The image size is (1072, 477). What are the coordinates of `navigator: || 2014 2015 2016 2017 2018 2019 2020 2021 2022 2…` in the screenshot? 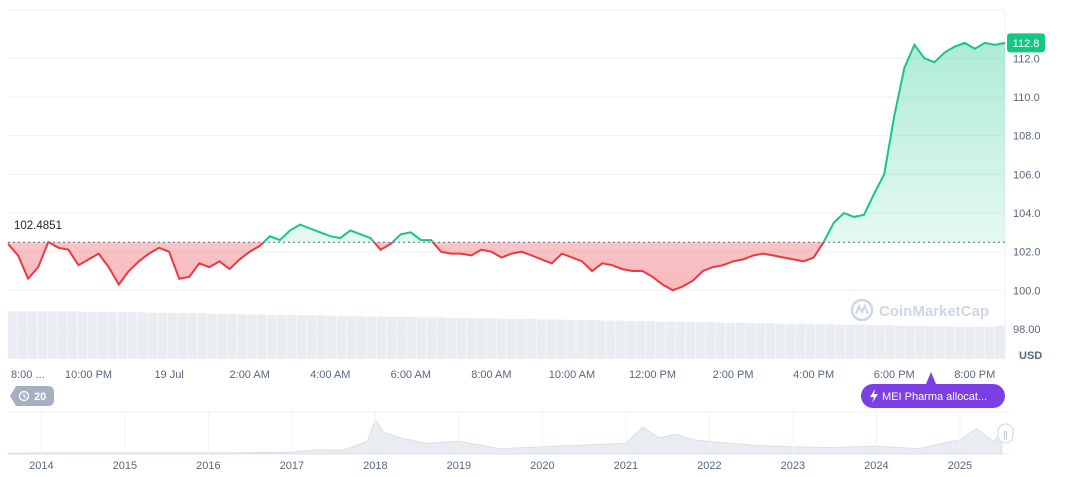 It's located at (510, 441).